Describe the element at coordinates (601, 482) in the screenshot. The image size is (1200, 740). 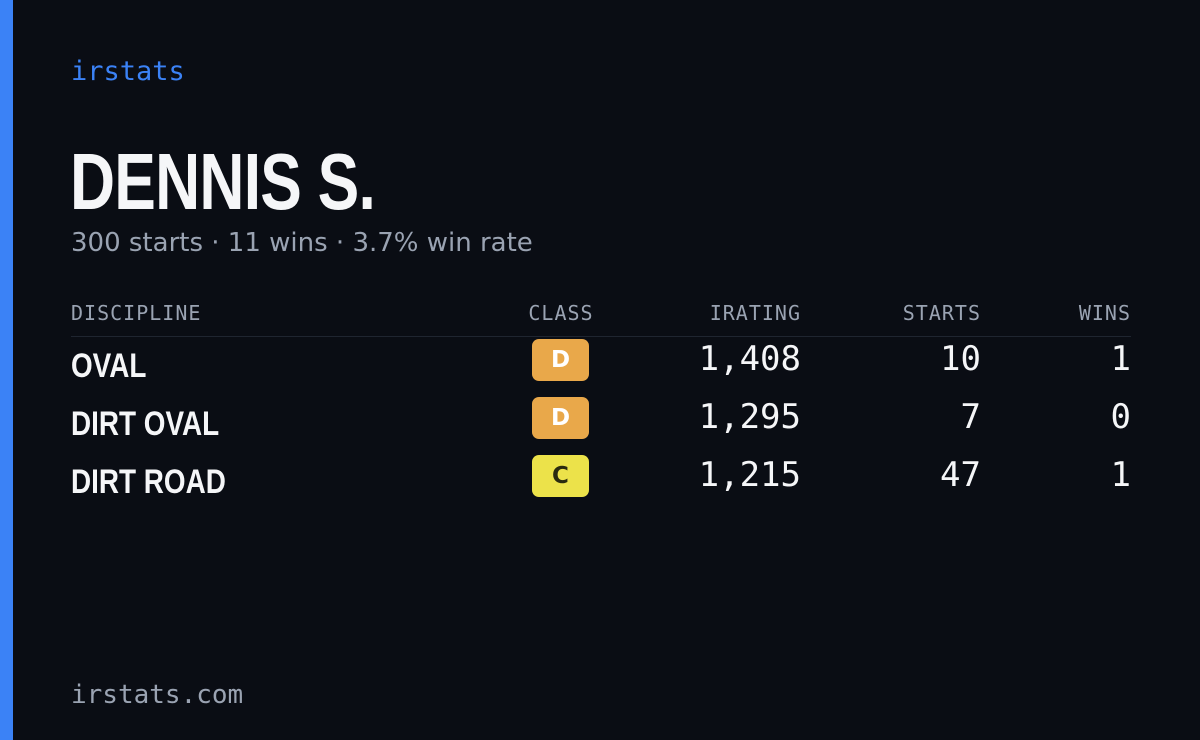
I see `table-row: DIRT ROAD C 1,215 47 1` at that location.